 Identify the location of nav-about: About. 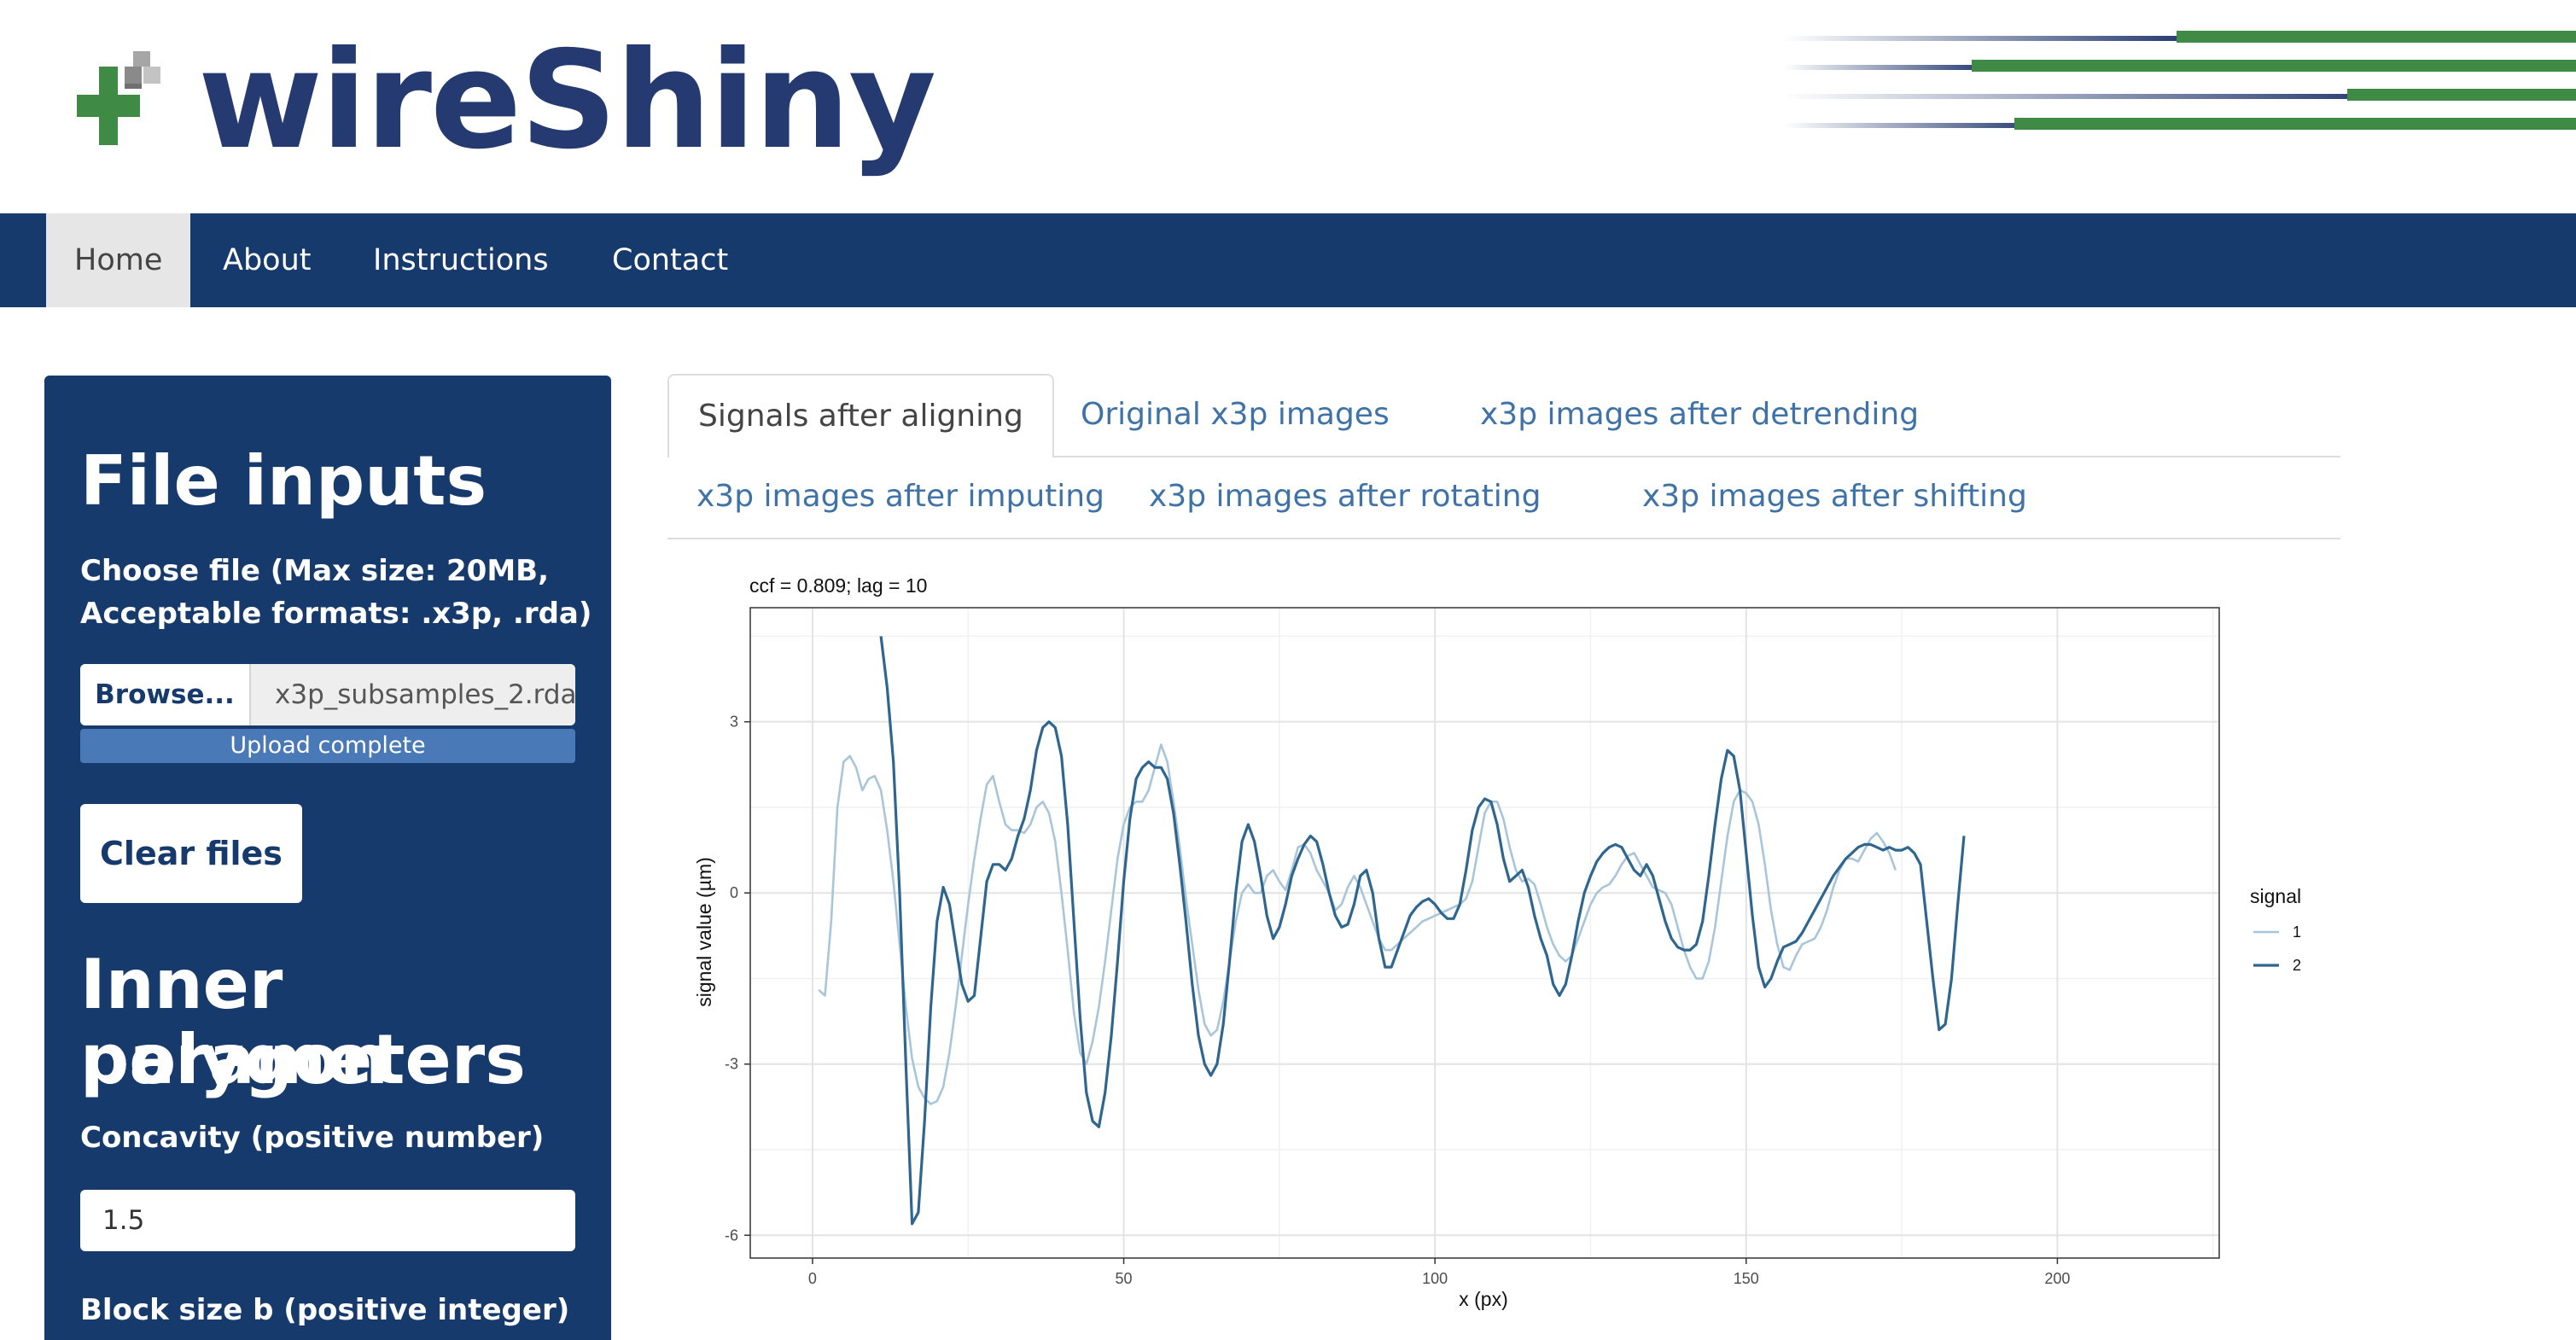
(267, 260).